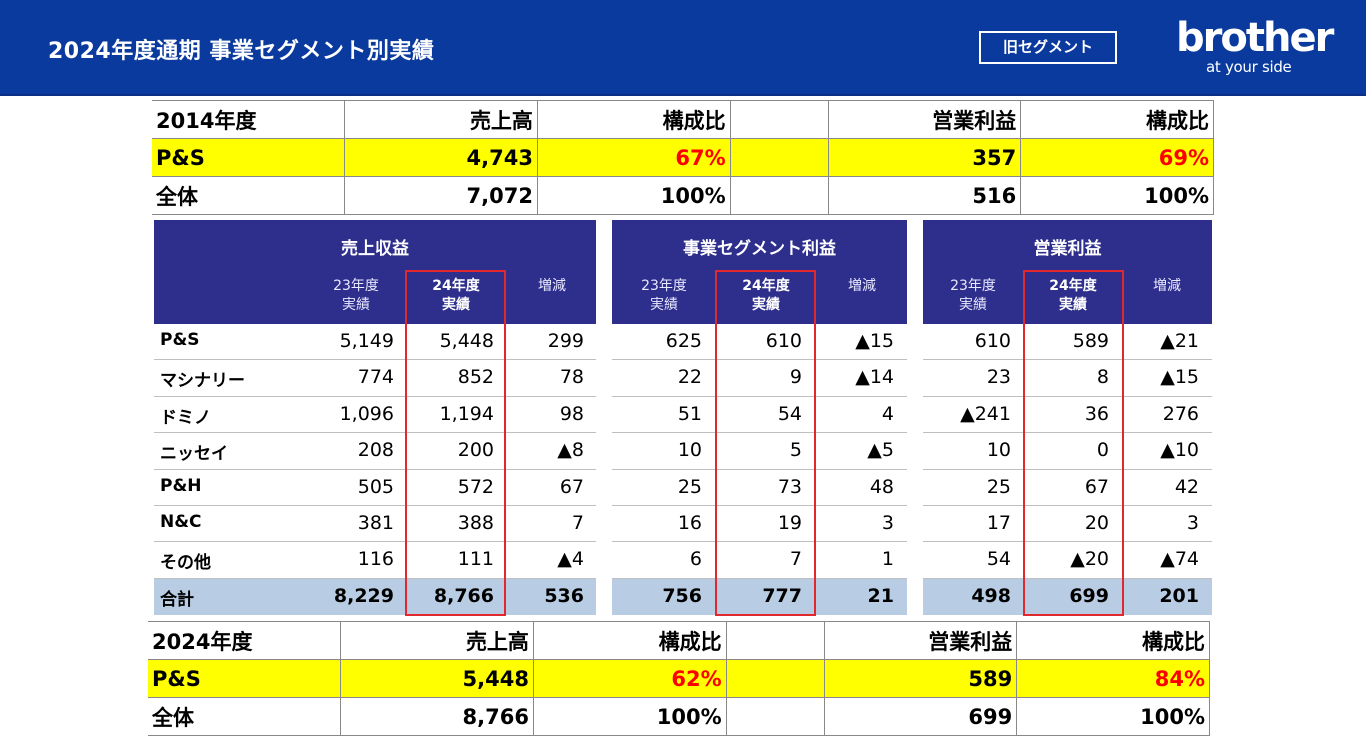 The image size is (1366, 744). What do you see at coordinates (366, 413) in the screenshot?
I see `cell-value: 1,096` at bounding box center [366, 413].